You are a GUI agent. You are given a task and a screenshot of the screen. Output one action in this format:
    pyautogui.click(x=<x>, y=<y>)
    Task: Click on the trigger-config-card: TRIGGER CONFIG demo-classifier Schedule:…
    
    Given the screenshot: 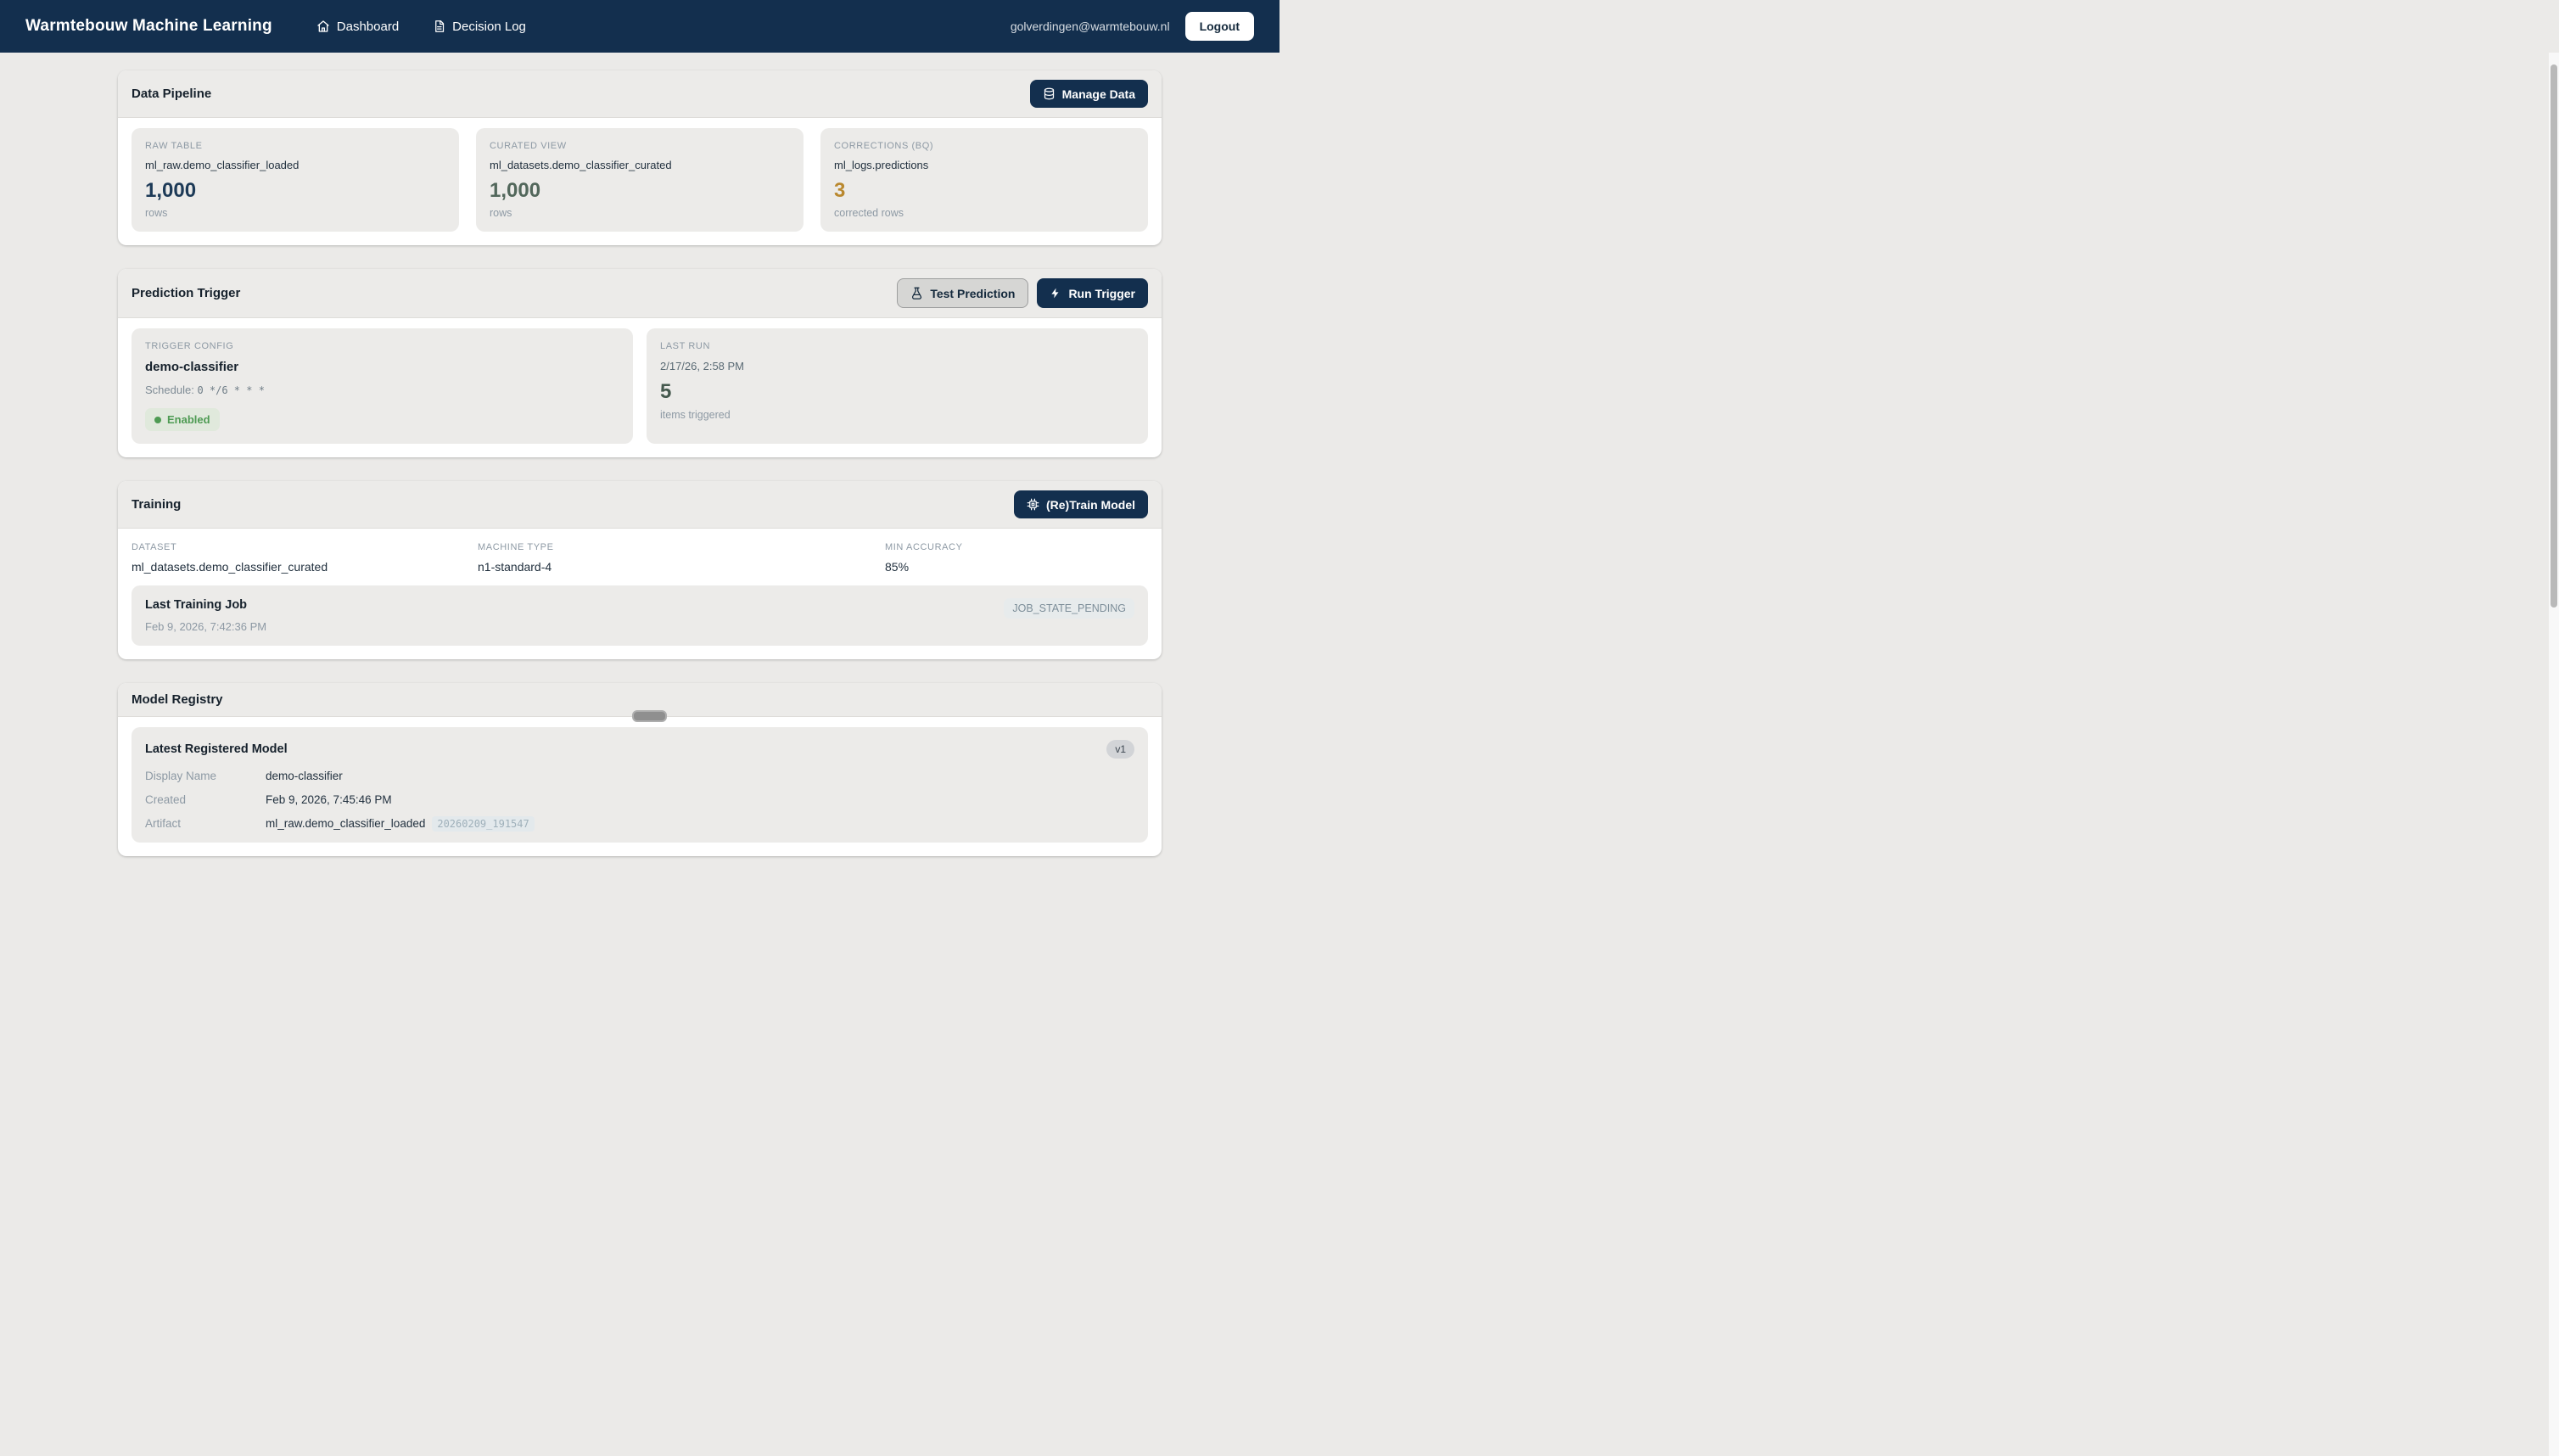 What is the action you would take?
    pyautogui.click(x=382, y=387)
    